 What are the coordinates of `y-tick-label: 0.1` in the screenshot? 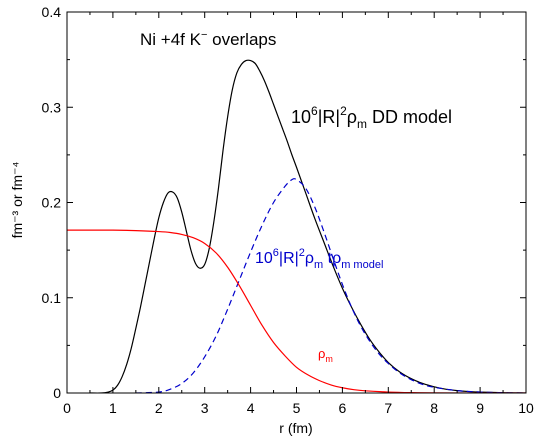 It's located at (52, 298).